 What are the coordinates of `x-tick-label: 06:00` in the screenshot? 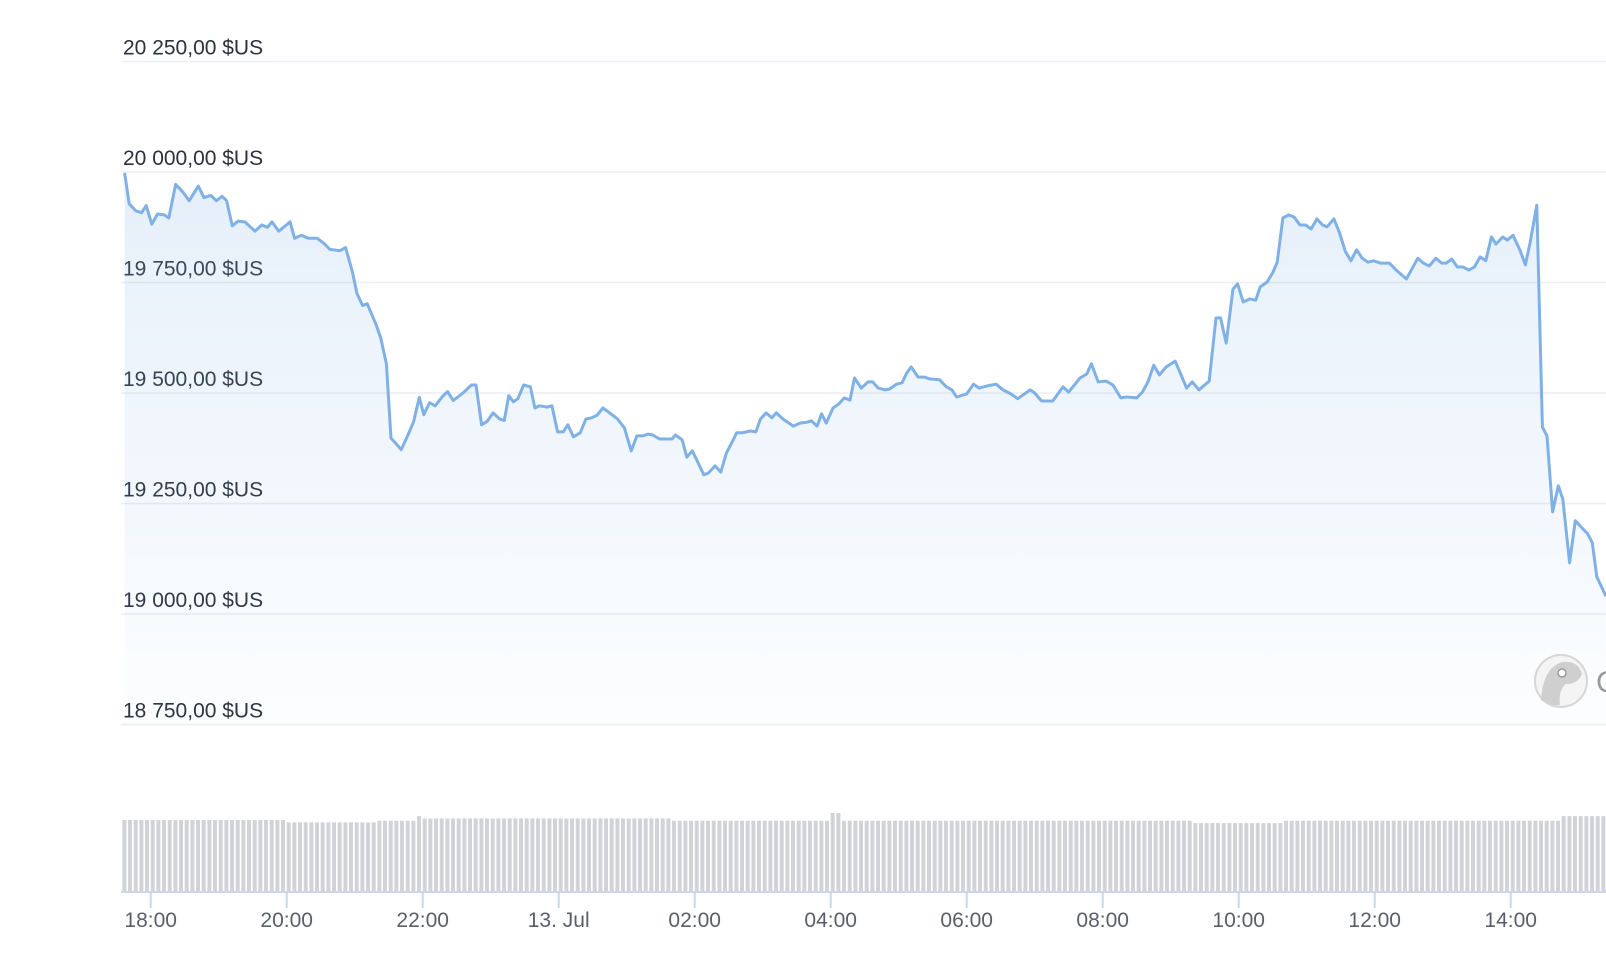 It's located at (966, 920).